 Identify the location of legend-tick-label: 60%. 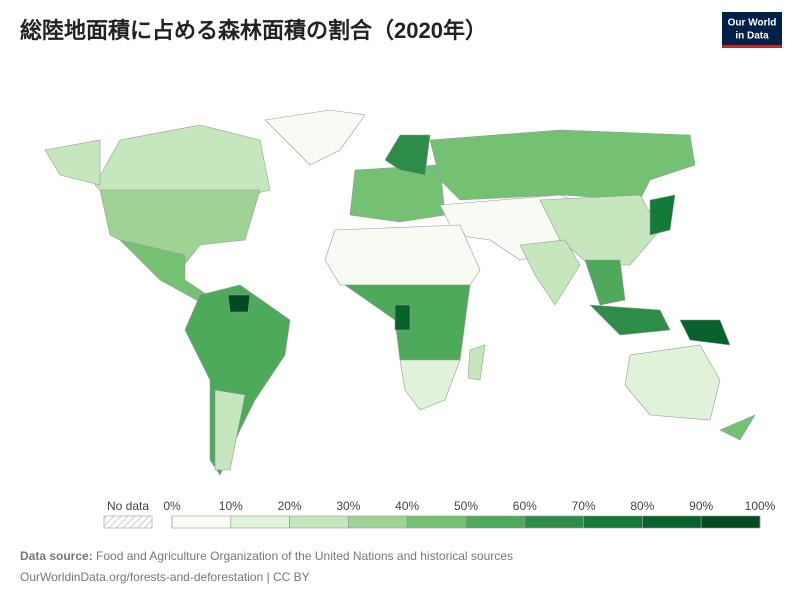
(525, 506).